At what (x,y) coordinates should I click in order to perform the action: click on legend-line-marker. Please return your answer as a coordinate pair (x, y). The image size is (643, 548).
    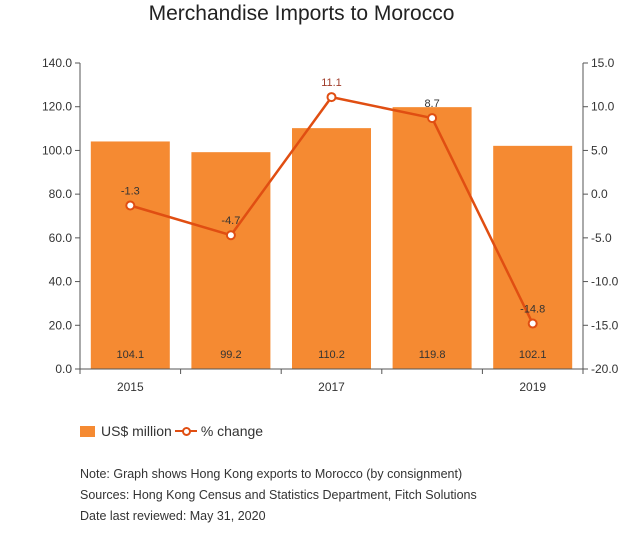
    Looking at the image, I should click on (185, 431).